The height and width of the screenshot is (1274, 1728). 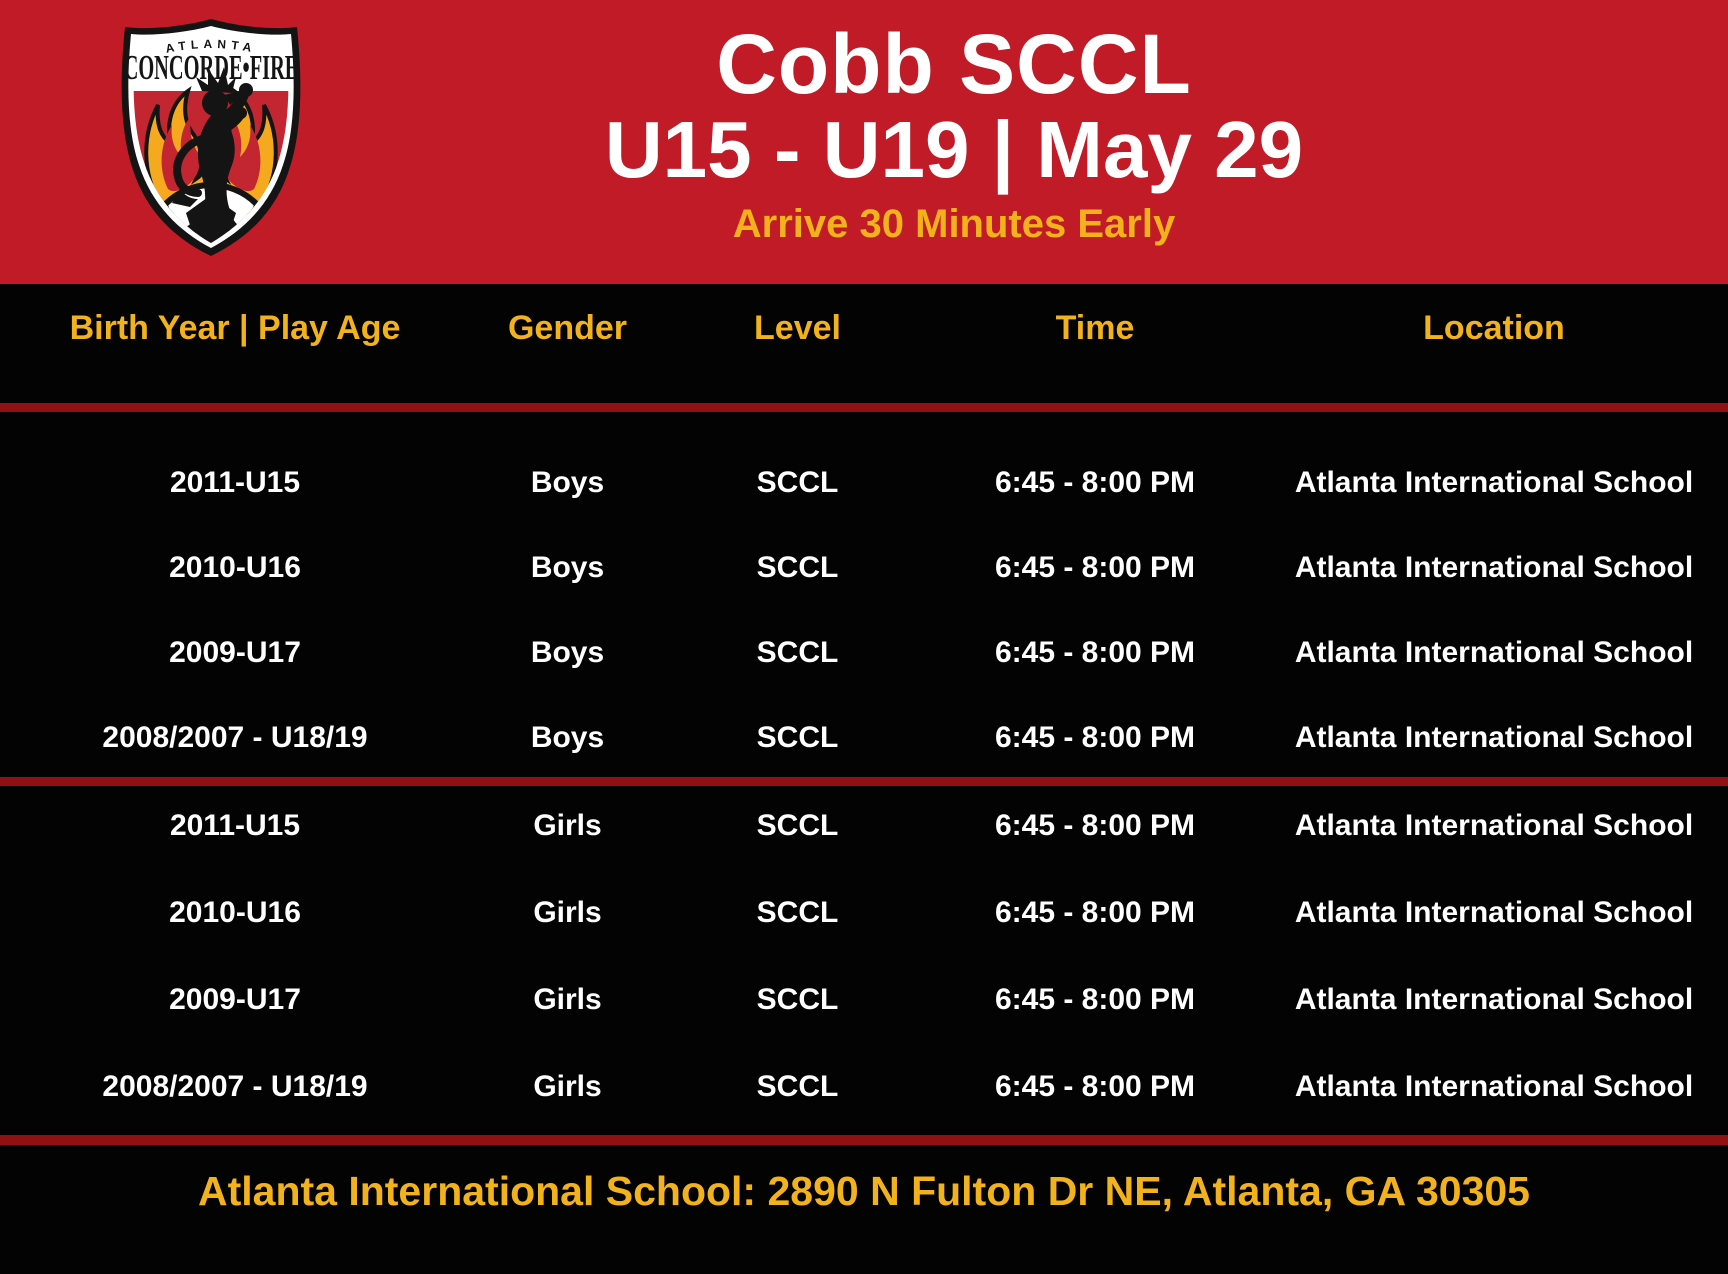 What do you see at coordinates (954, 224) in the screenshot?
I see `arrival-note: Arrive 30 Minutes Early` at bounding box center [954, 224].